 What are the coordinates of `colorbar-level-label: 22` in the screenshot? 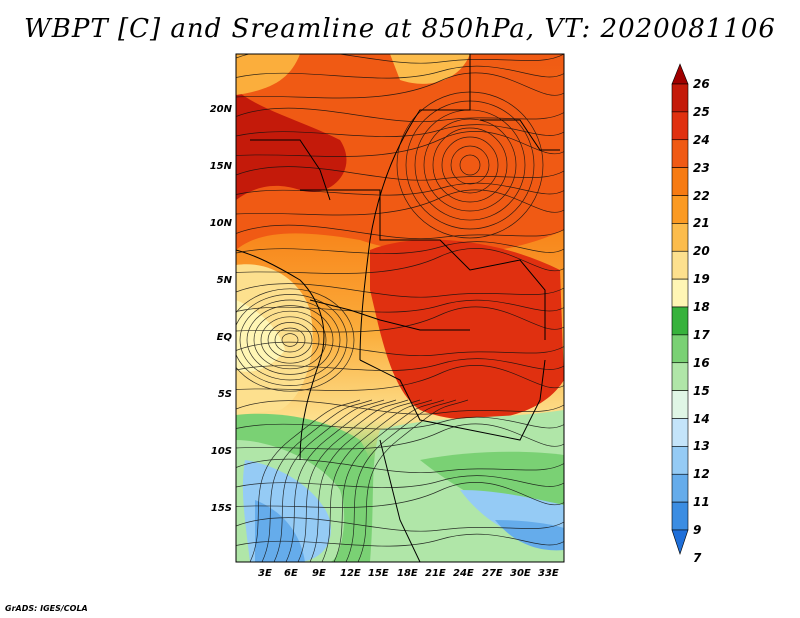 It's located at (701, 195).